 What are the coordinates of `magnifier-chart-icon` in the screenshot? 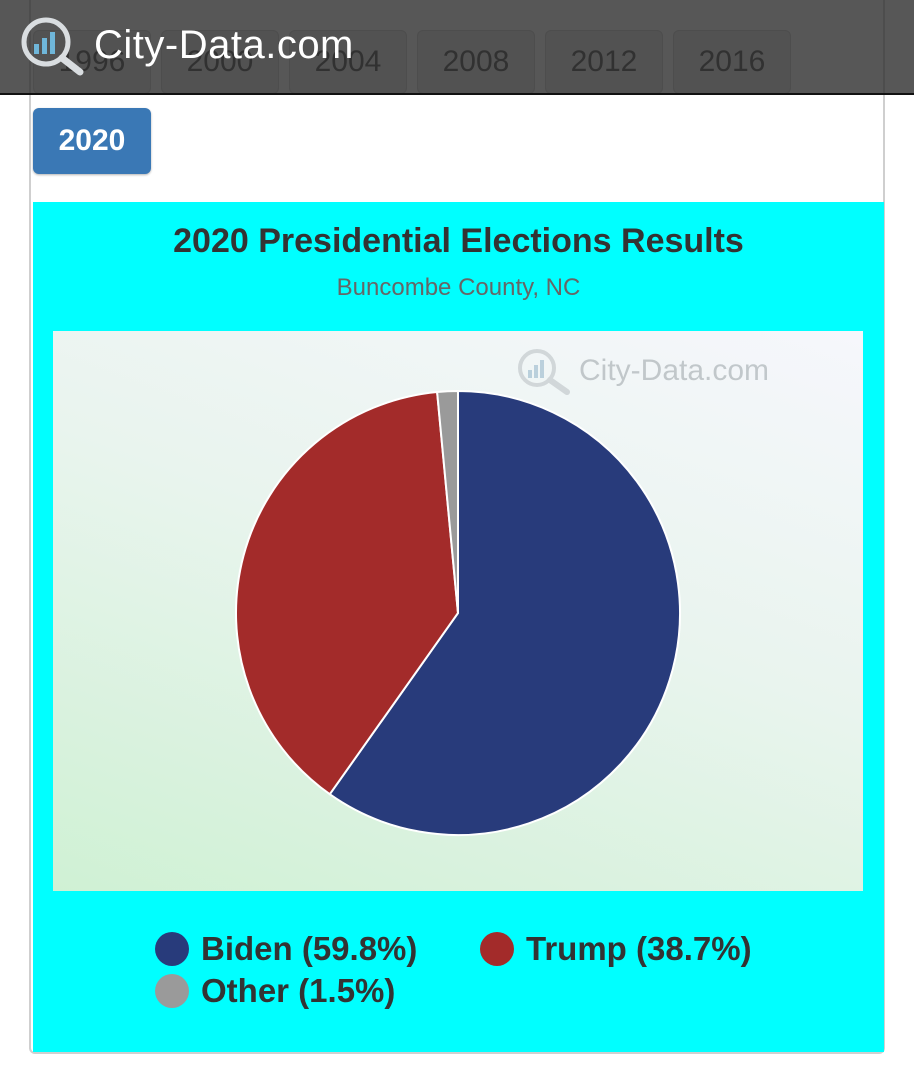 It's located at (52, 46).